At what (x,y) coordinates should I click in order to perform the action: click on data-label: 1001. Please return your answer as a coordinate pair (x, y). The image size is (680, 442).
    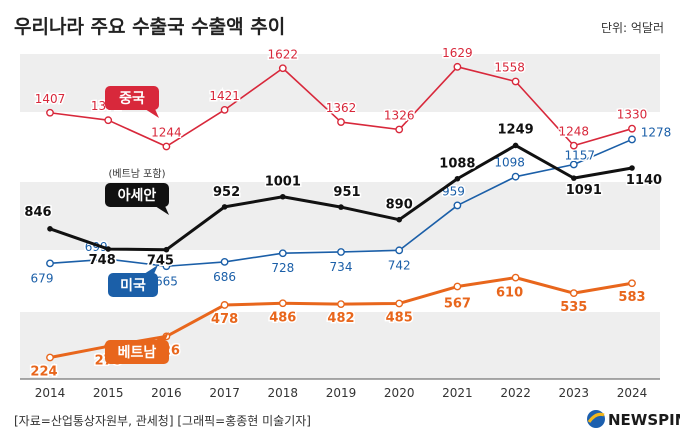
    Looking at the image, I should click on (283, 182).